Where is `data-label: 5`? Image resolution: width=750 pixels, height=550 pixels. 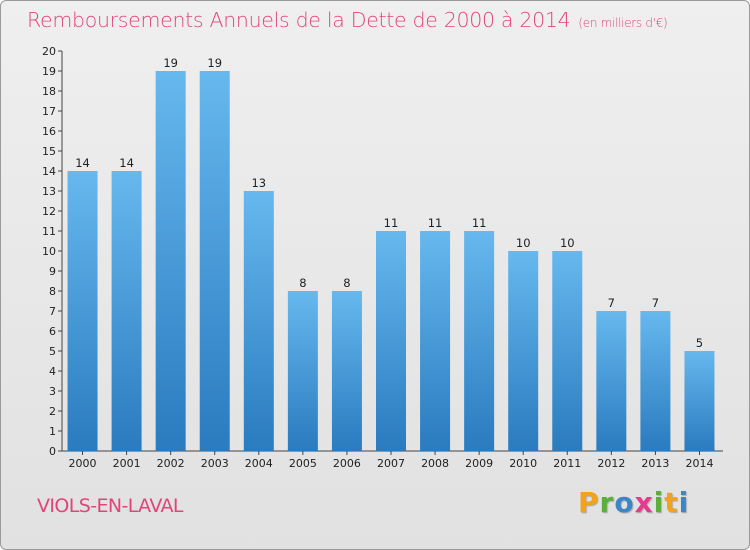
data-label: 5 is located at coordinates (699, 343).